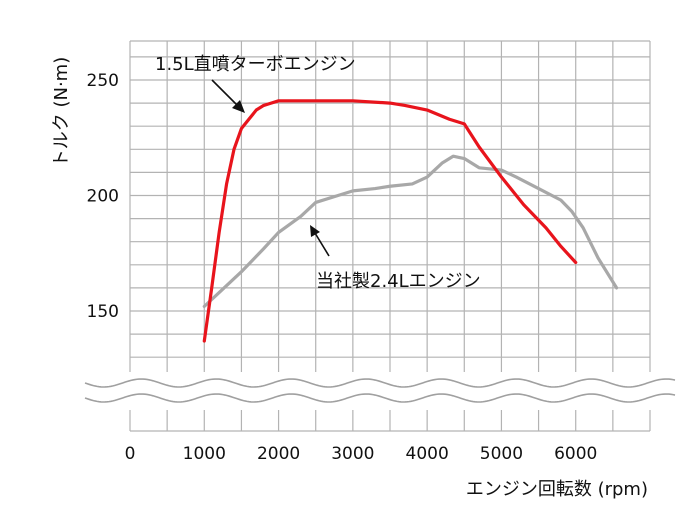 This screenshot has height=531, width=700. What do you see at coordinates (380, 398) in the screenshot?
I see `break-wave-lower` at bounding box center [380, 398].